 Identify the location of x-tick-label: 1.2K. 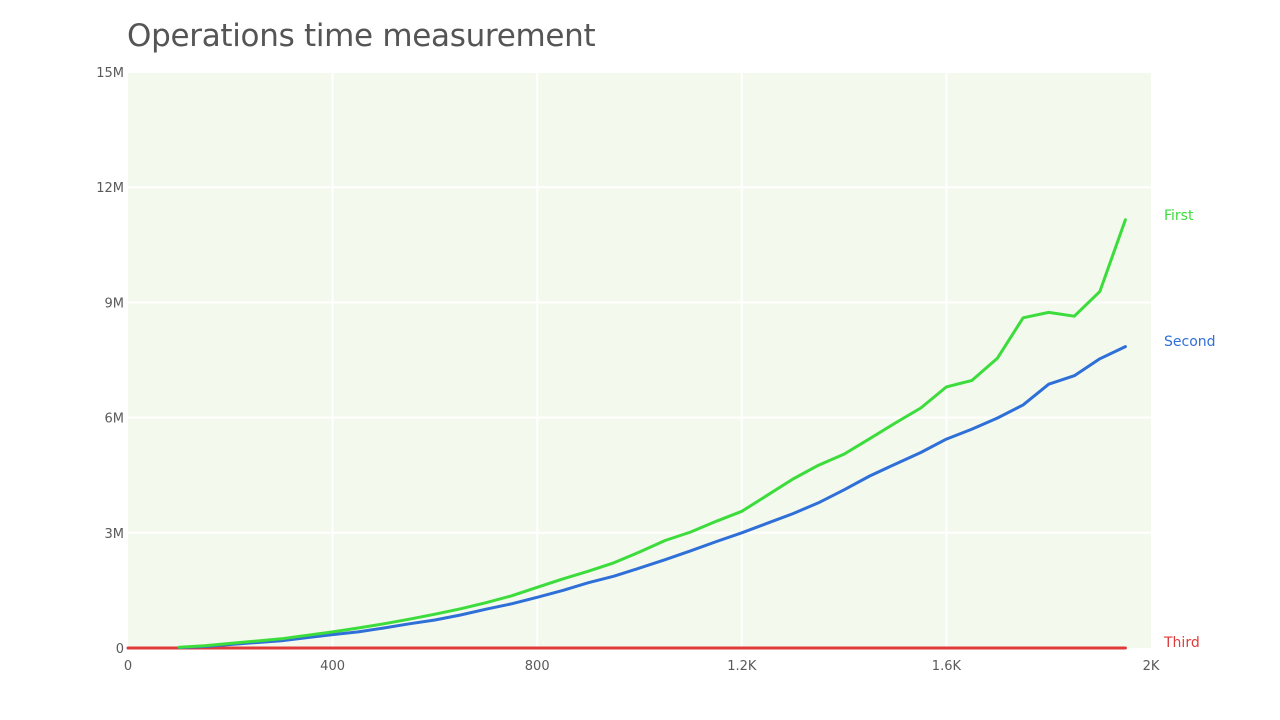
(742, 666).